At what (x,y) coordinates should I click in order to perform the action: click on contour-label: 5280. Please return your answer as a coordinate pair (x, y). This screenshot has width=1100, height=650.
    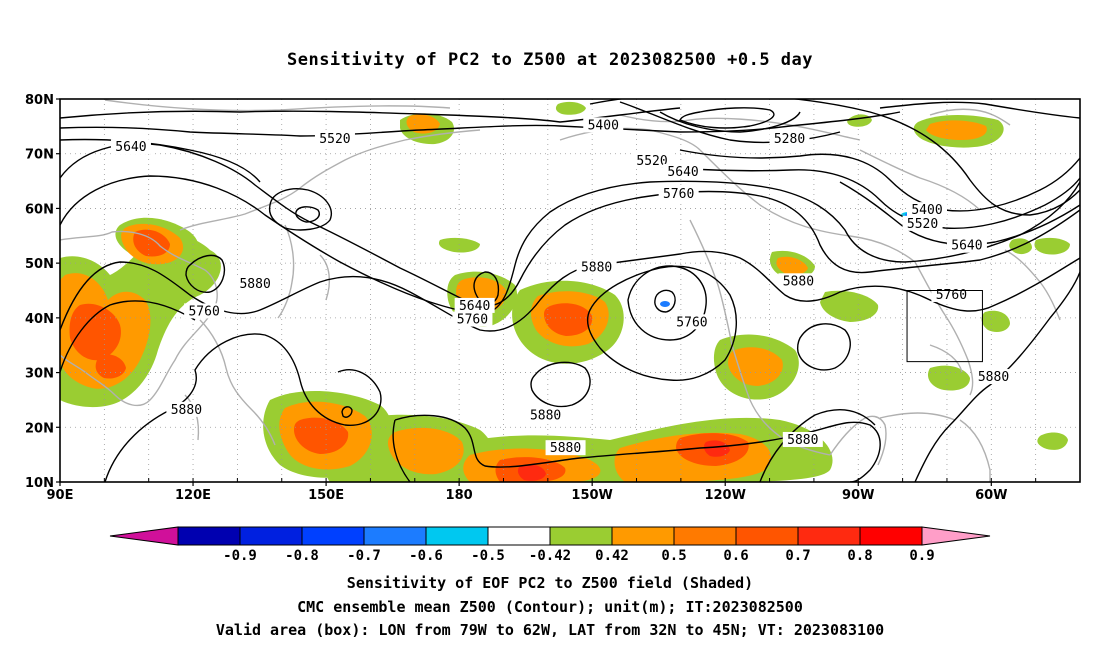
    Looking at the image, I should click on (789, 139).